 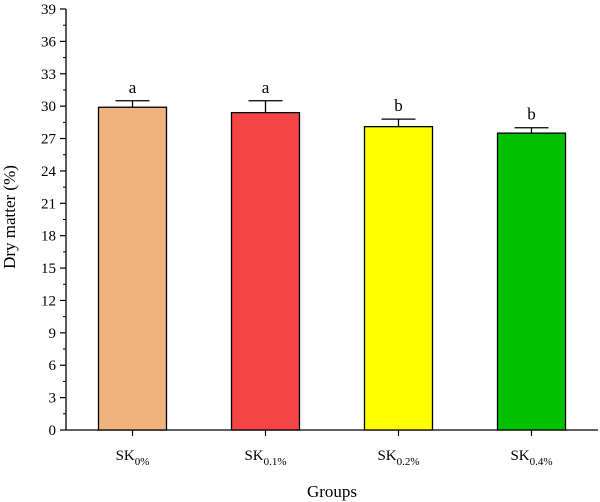 What do you see at coordinates (48, 269) in the screenshot?
I see `y-tick-label: 15` at bounding box center [48, 269].